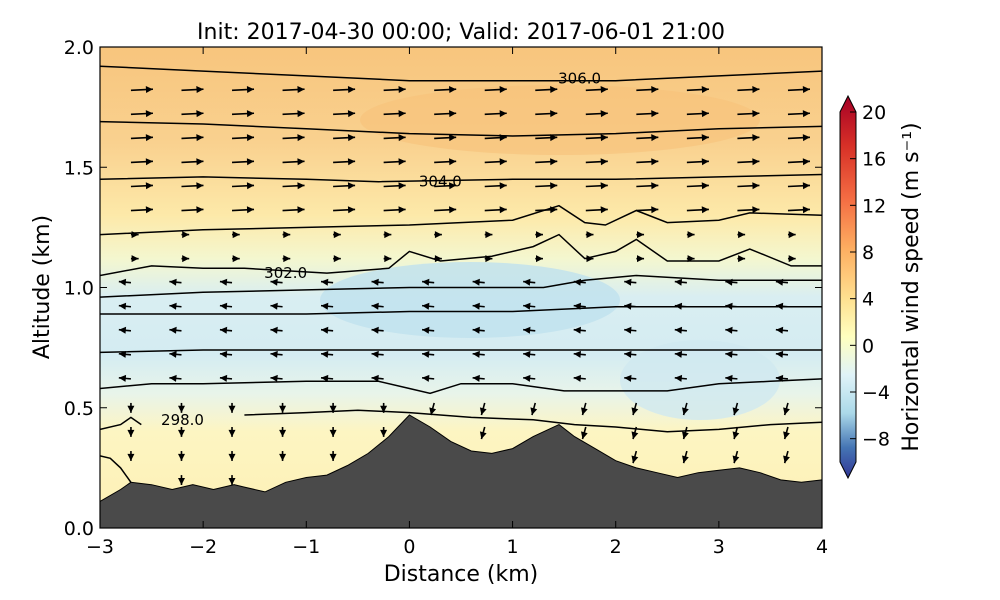  Describe the element at coordinates (868, 253) in the screenshot. I see `colorbar-tick-label: 8` at that location.